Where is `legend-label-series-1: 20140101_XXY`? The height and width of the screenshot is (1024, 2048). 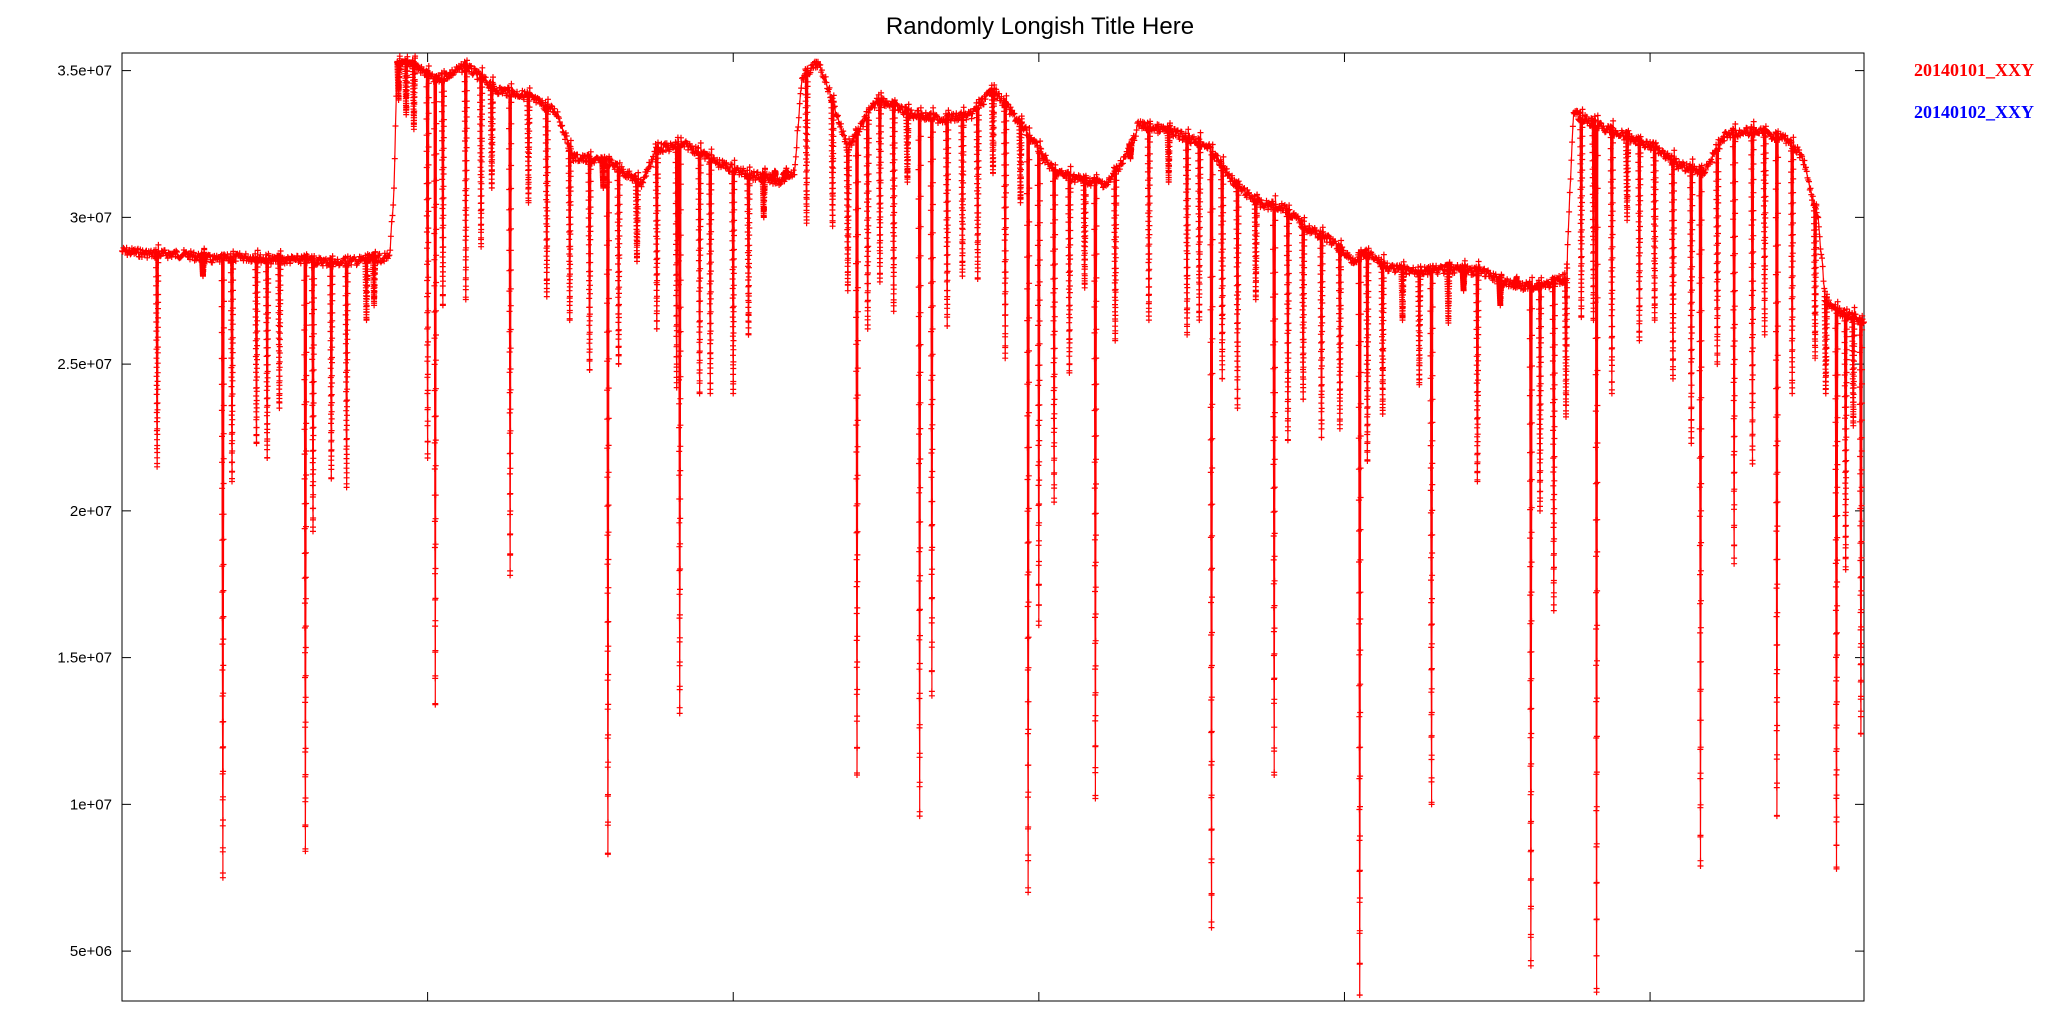 legend-label-series-1: 20140101_XXY is located at coordinates (1974, 70).